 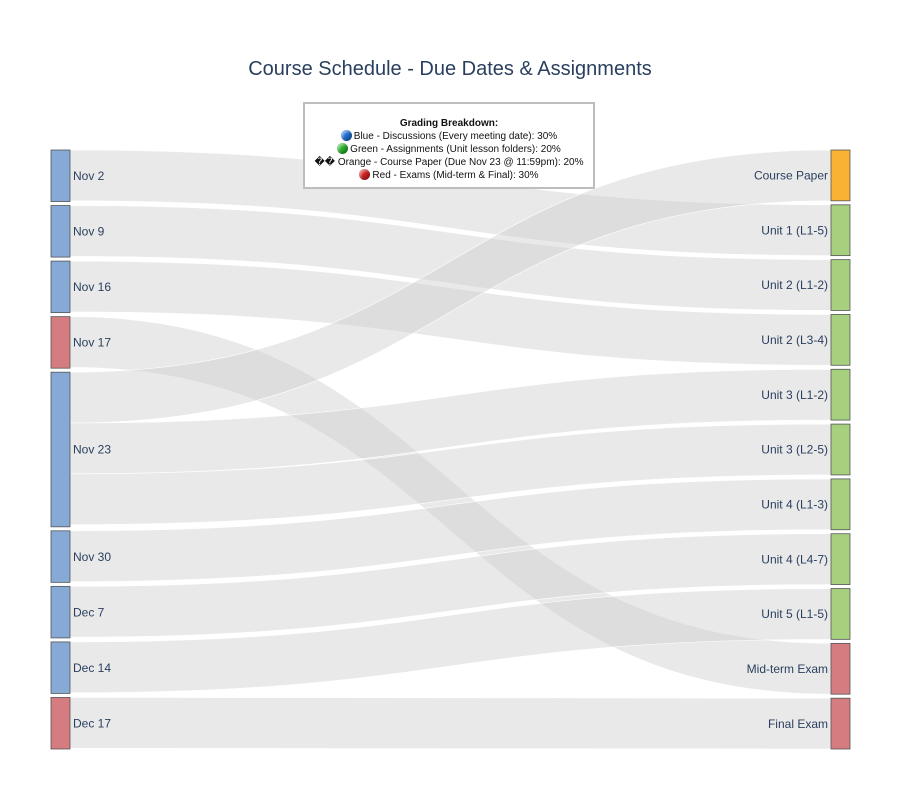 I want to click on legend-title: Grading Breakdown:, so click(x=449, y=123).